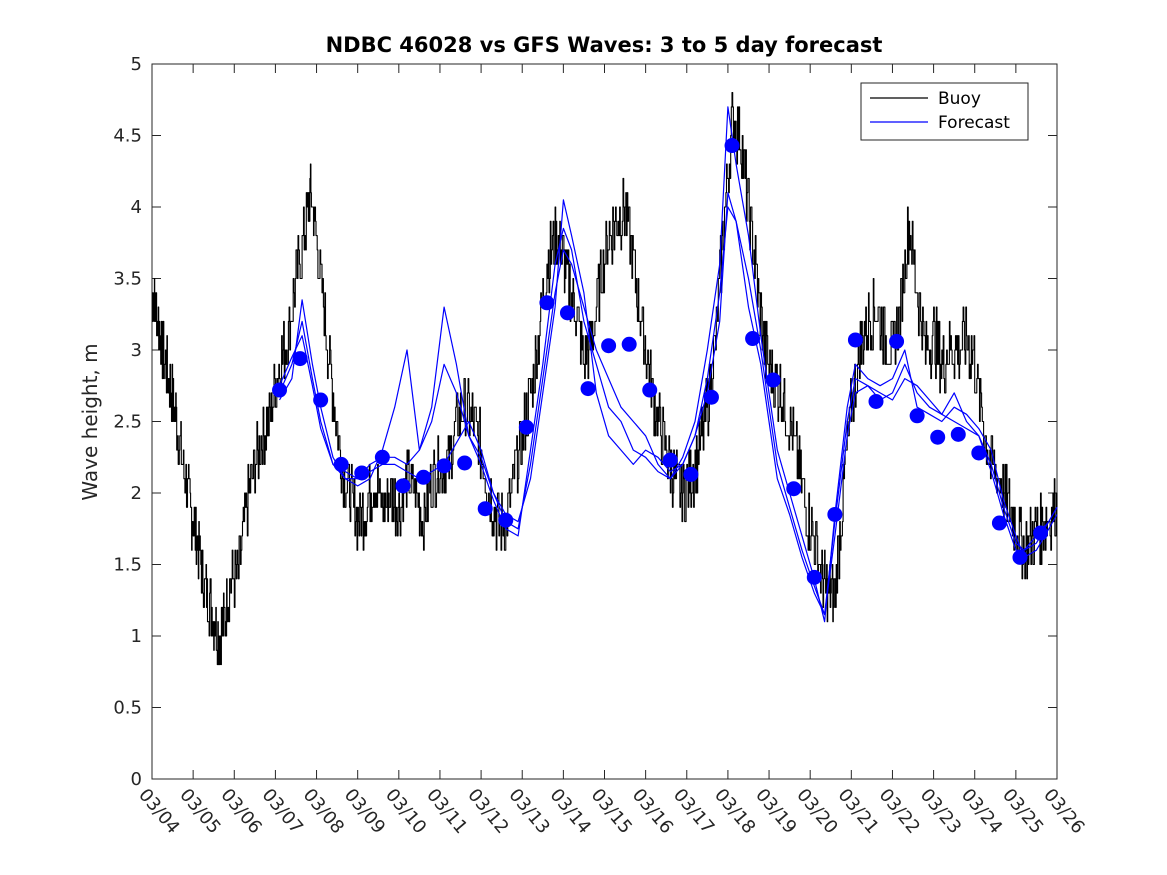  Describe the element at coordinates (127, 136) in the screenshot. I see `y-tick-label: 4.5` at that location.